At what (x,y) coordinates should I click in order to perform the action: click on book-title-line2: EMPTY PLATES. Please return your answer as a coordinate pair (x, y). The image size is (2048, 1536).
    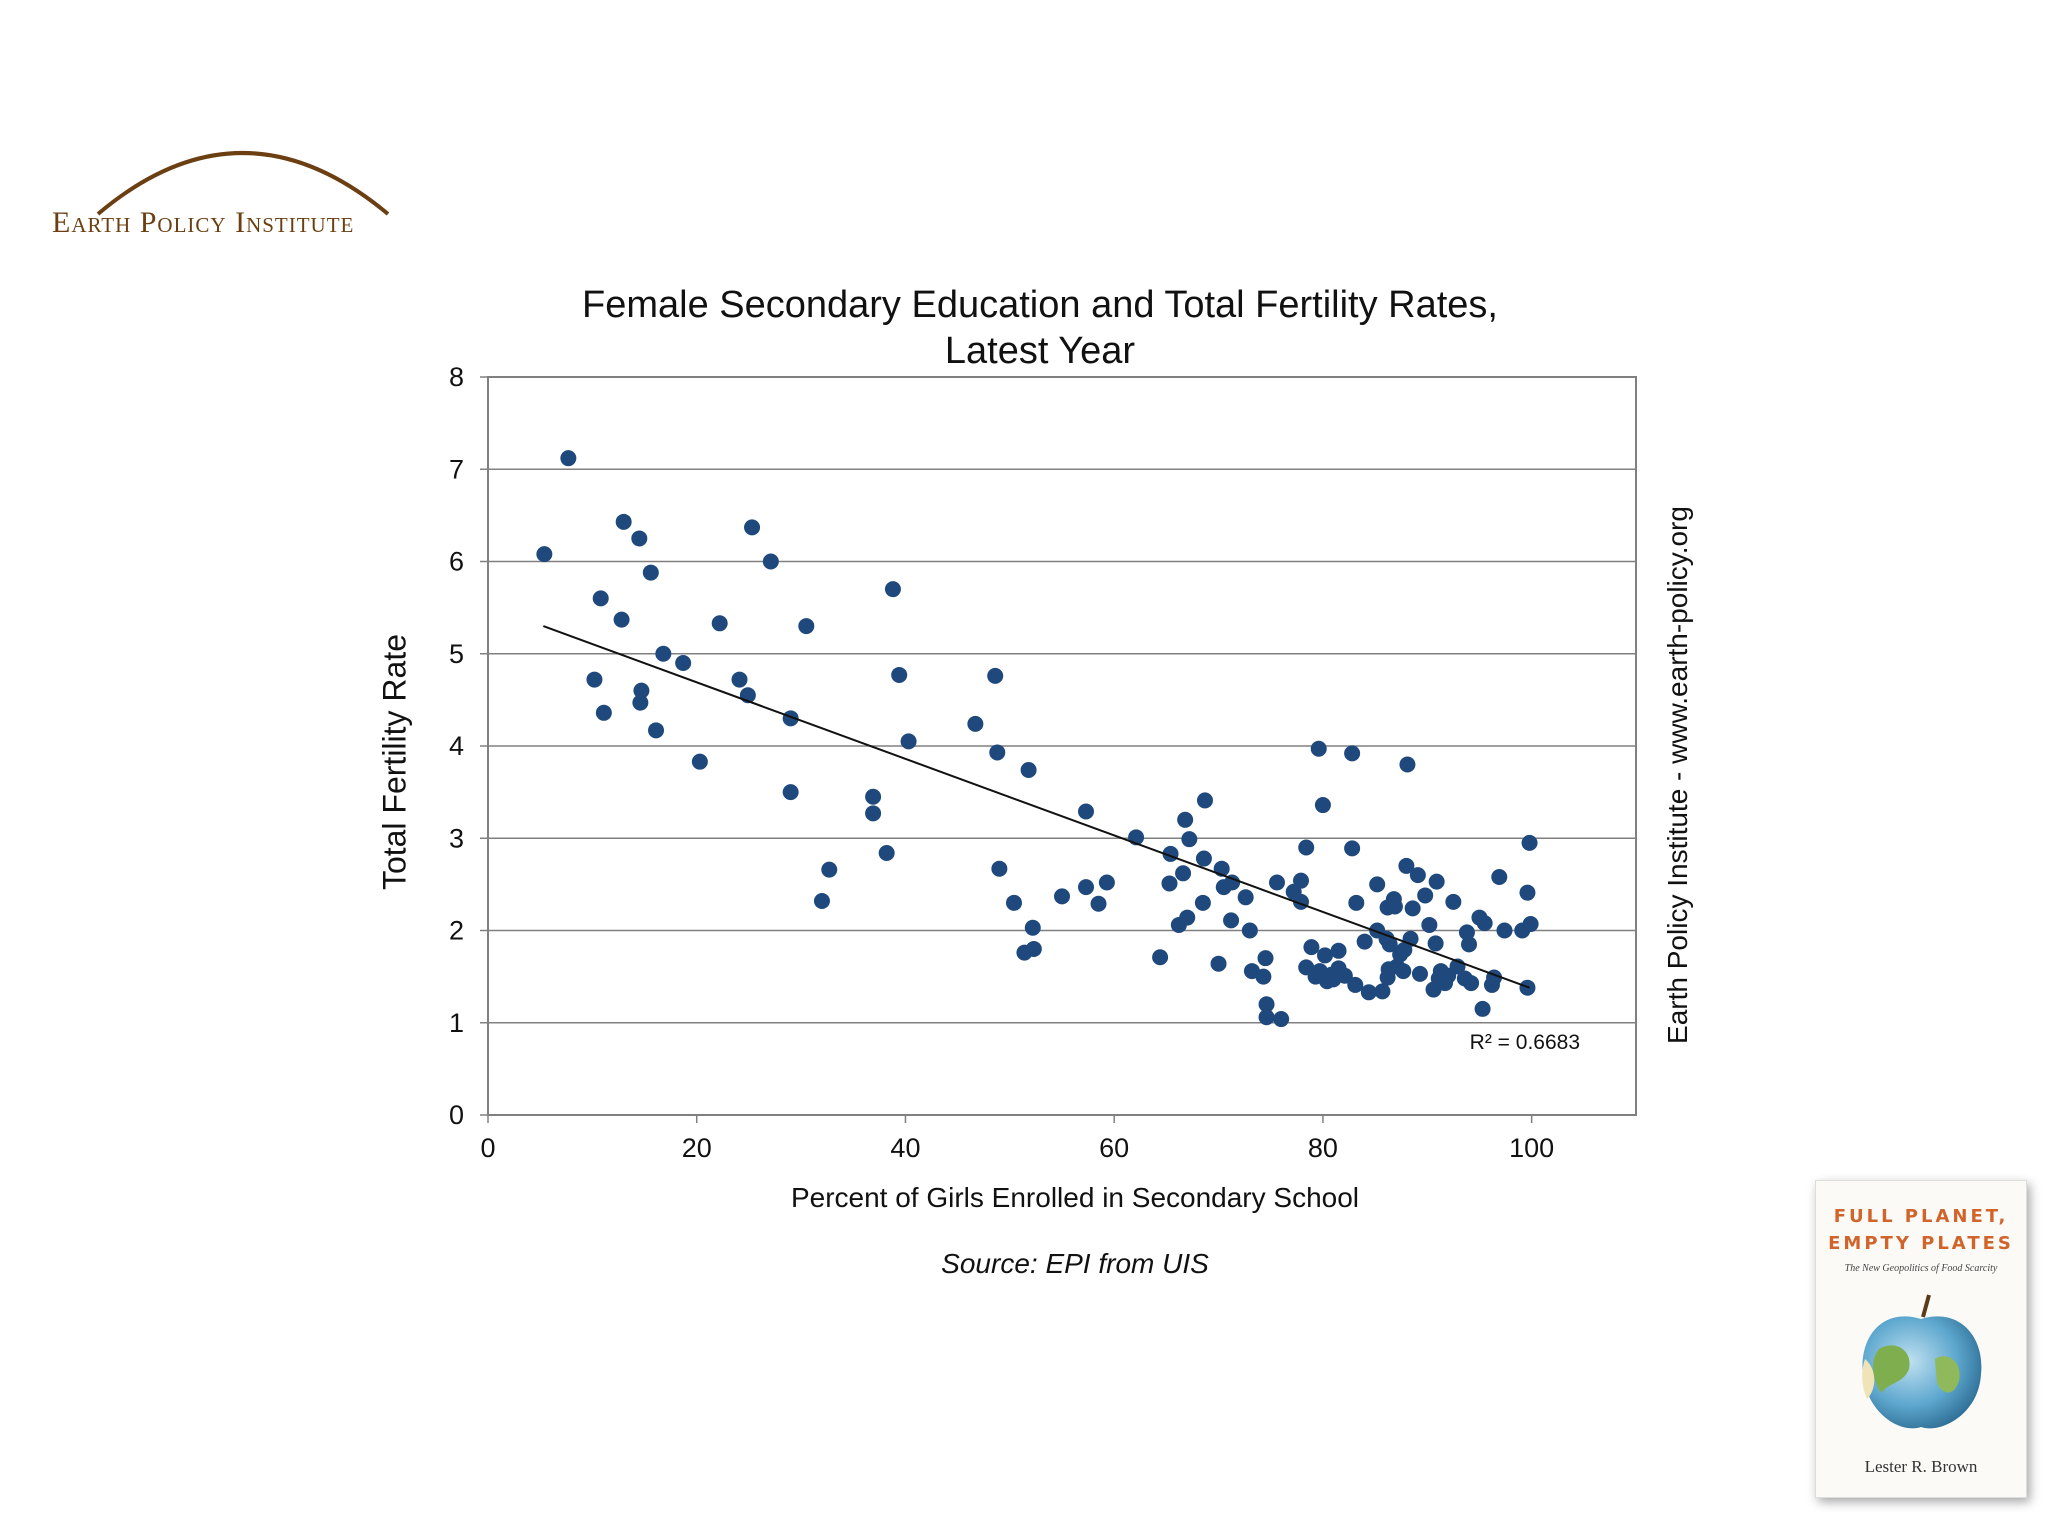
    Looking at the image, I should click on (1921, 1243).